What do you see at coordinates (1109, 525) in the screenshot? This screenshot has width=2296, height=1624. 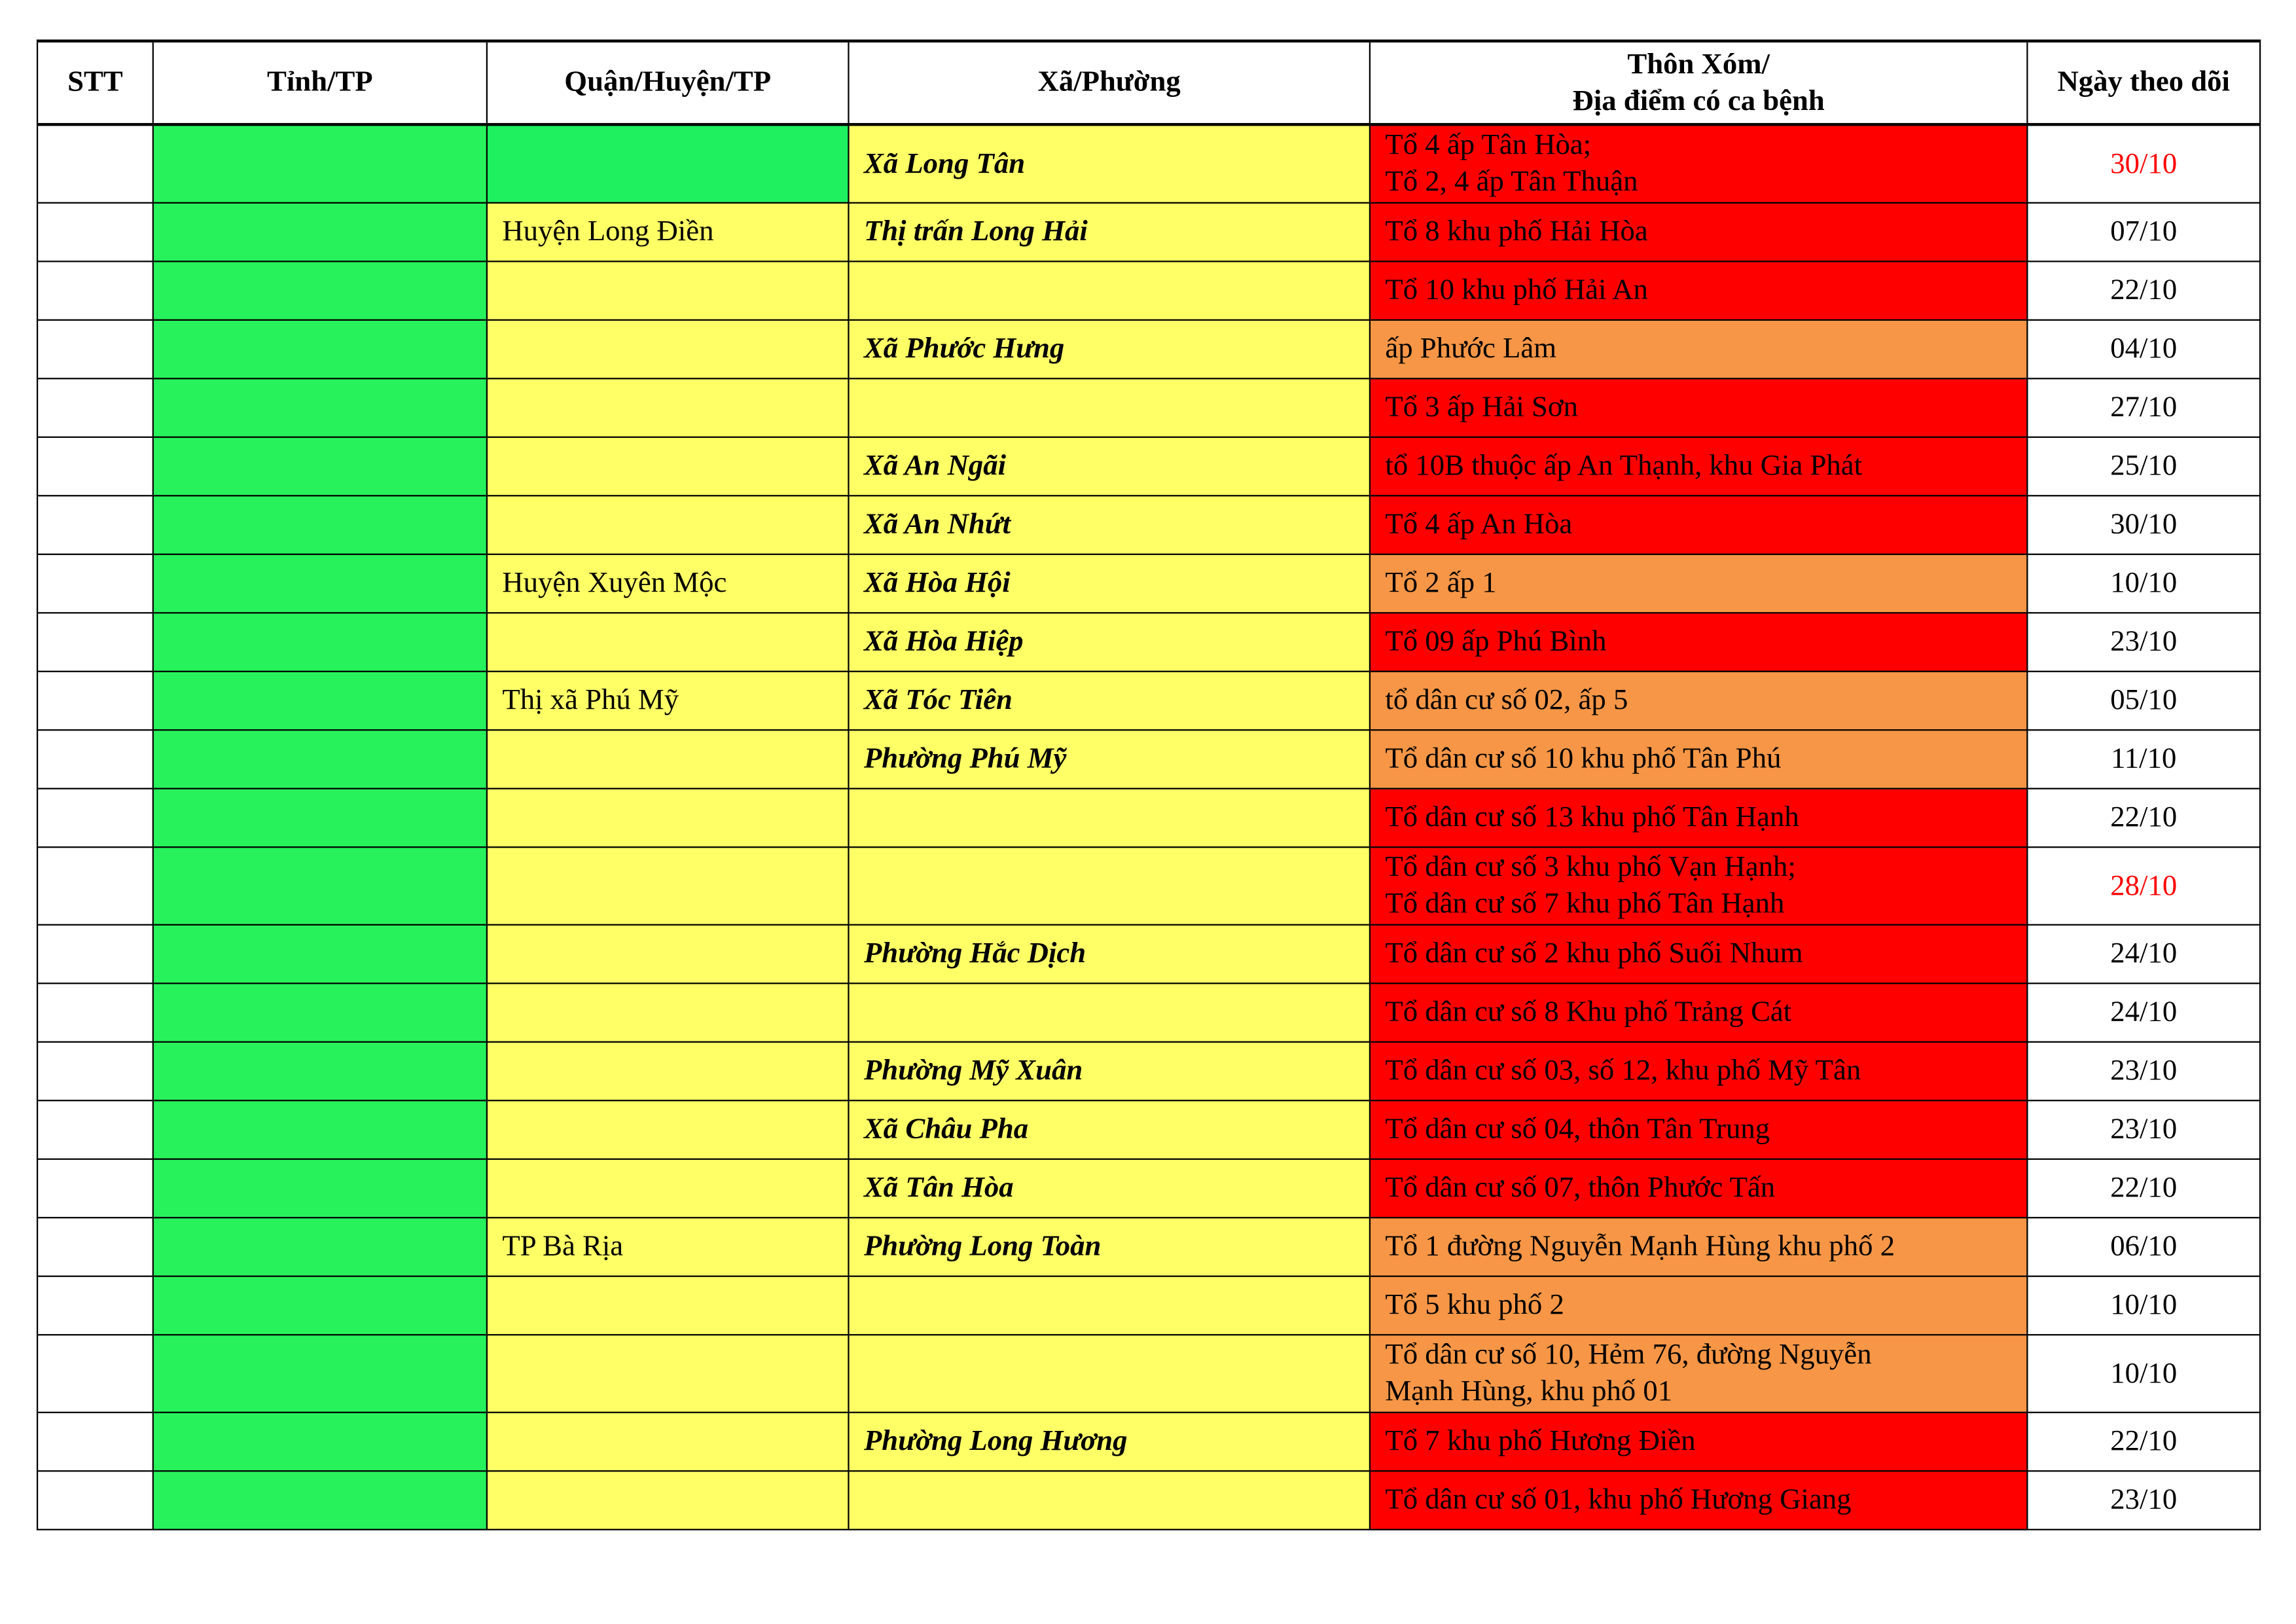 I see `xa-cell: Xã An Nhứt` at bounding box center [1109, 525].